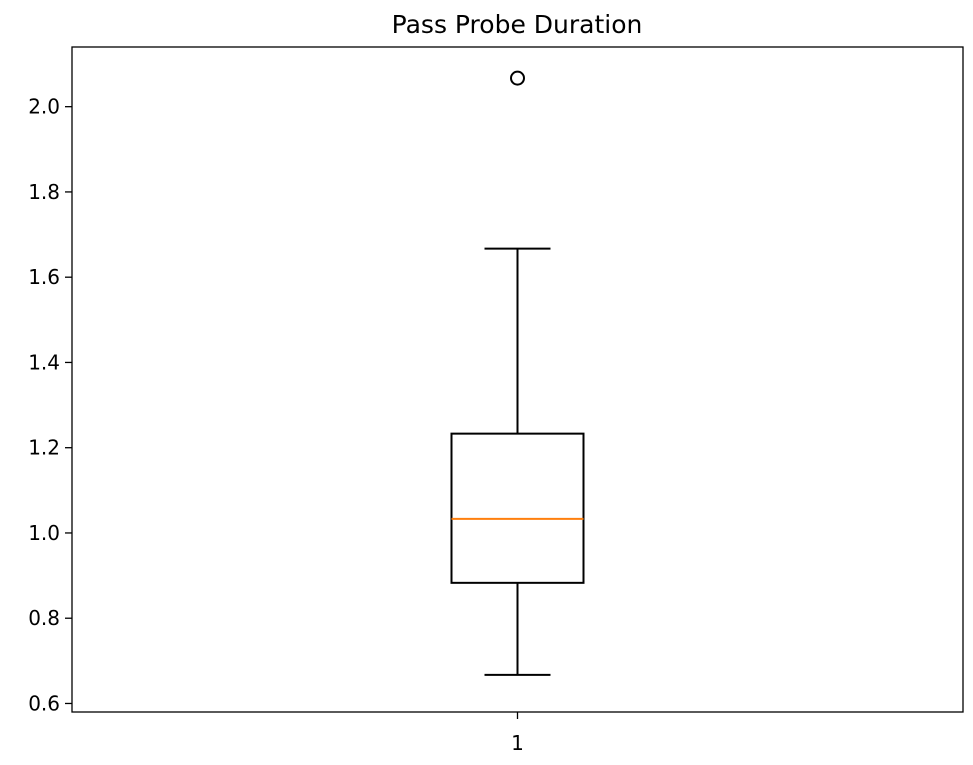  I want to click on x-tick-label: 1, so click(517, 743).